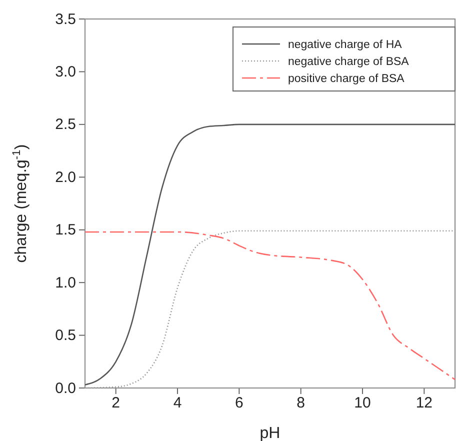 Image resolution: width=456 pixels, height=441 pixels. I want to click on y-tick-label: 1.5, so click(65, 230).